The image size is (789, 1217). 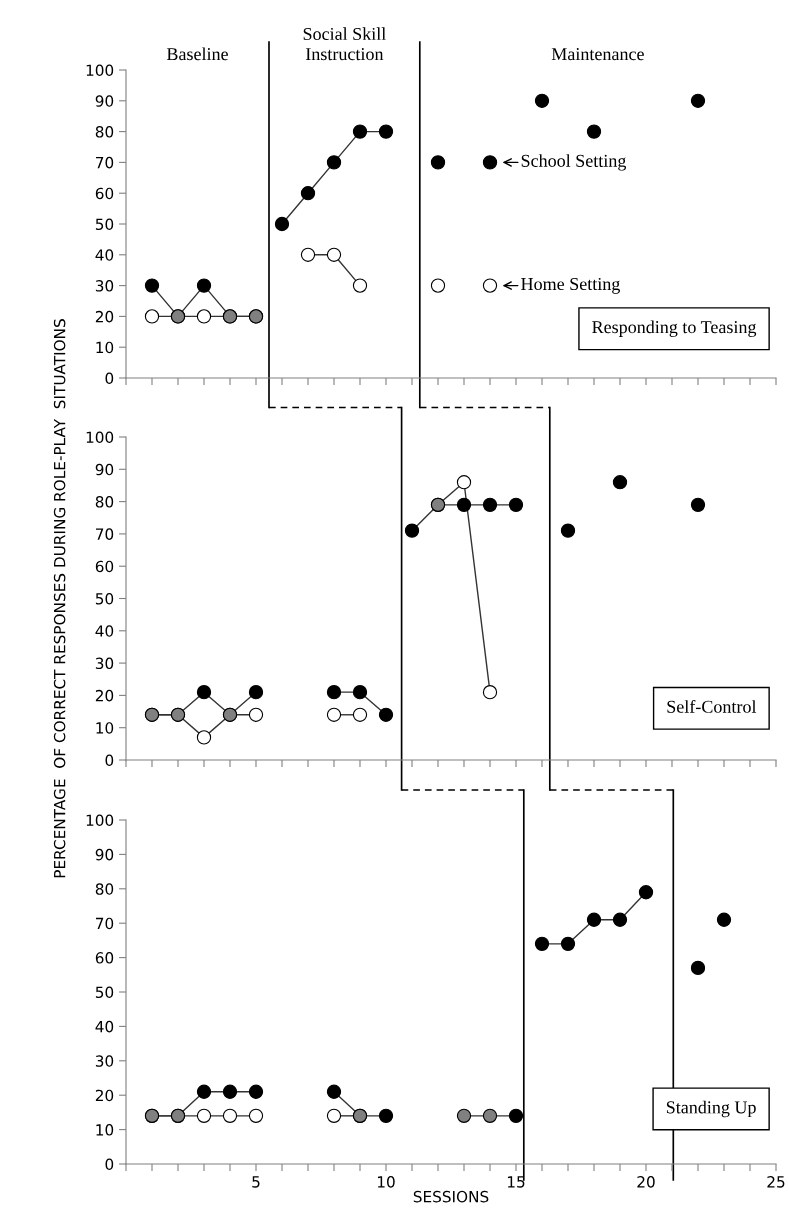 What do you see at coordinates (711, 1109) in the screenshot?
I see `text: Standing Up` at bounding box center [711, 1109].